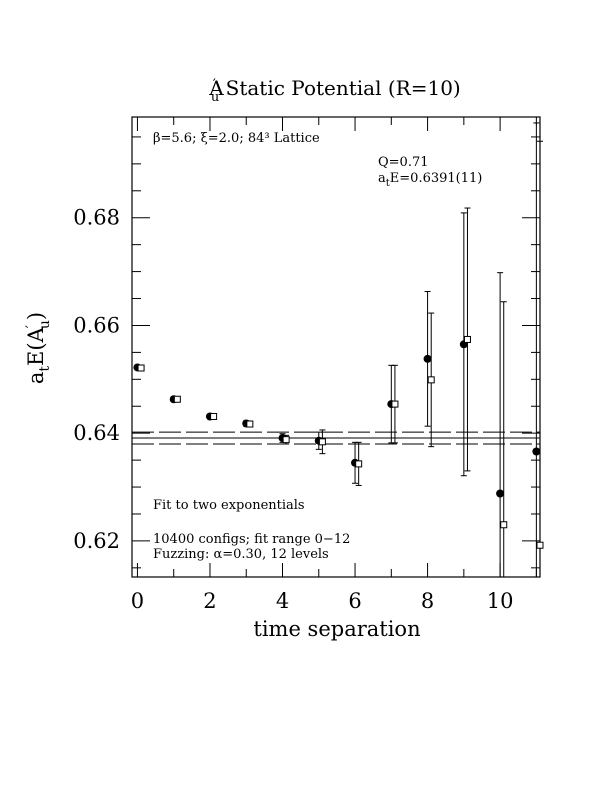 The width and height of the screenshot is (612, 797). I want to click on x-tick-label: 2, so click(209, 601).